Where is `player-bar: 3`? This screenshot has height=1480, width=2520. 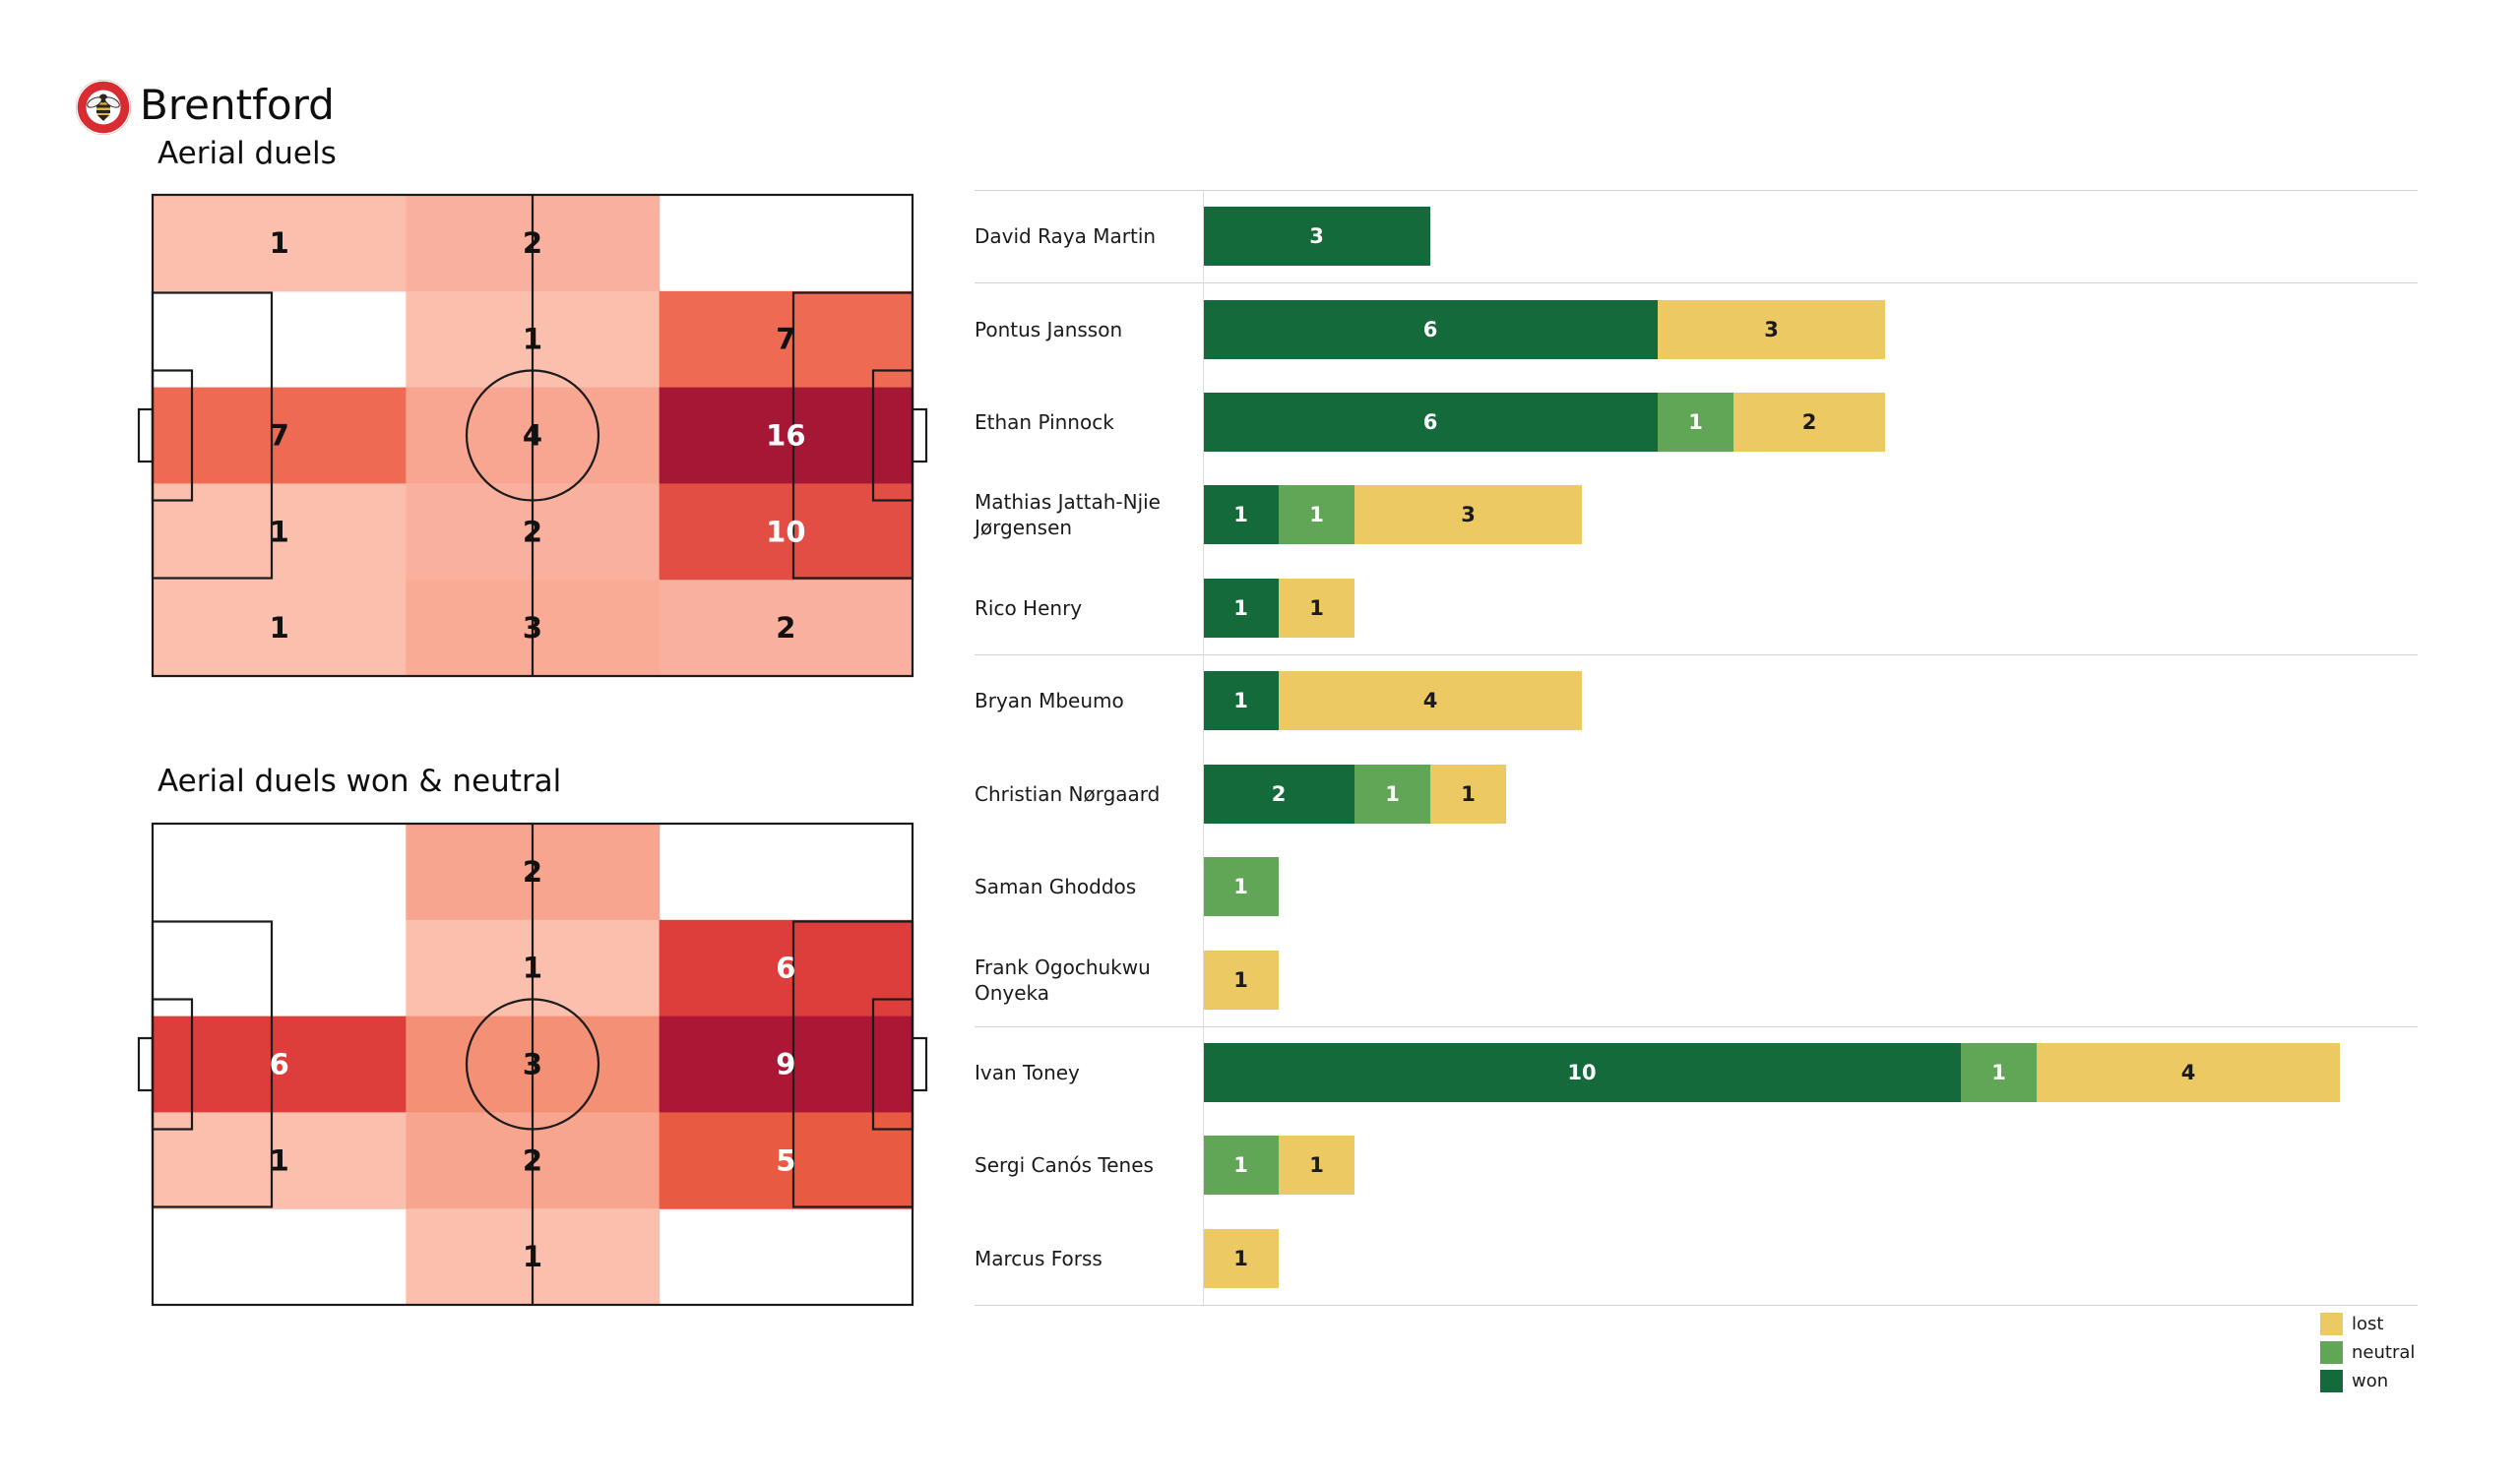 player-bar: 3 is located at coordinates (1316, 237).